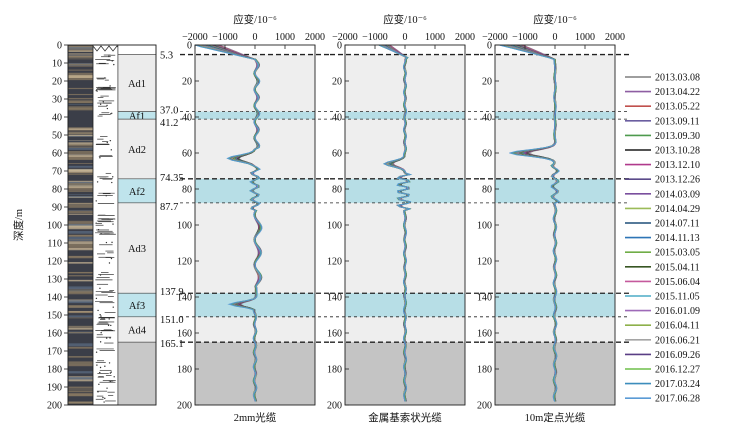 Image resolution: width=729 pixels, height=432 pixels. Describe the element at coordinates (137, 329) in the screenshot. I see `layer-block` at that location.